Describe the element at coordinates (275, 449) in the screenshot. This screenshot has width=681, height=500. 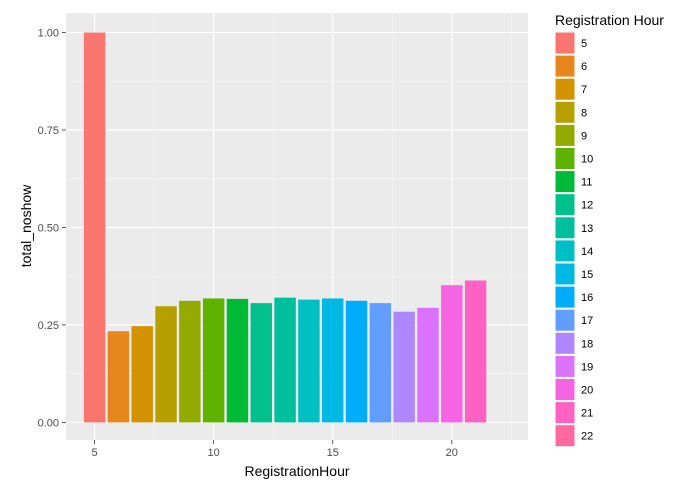
I see `x-axis: 5 10 15 20` at that location.